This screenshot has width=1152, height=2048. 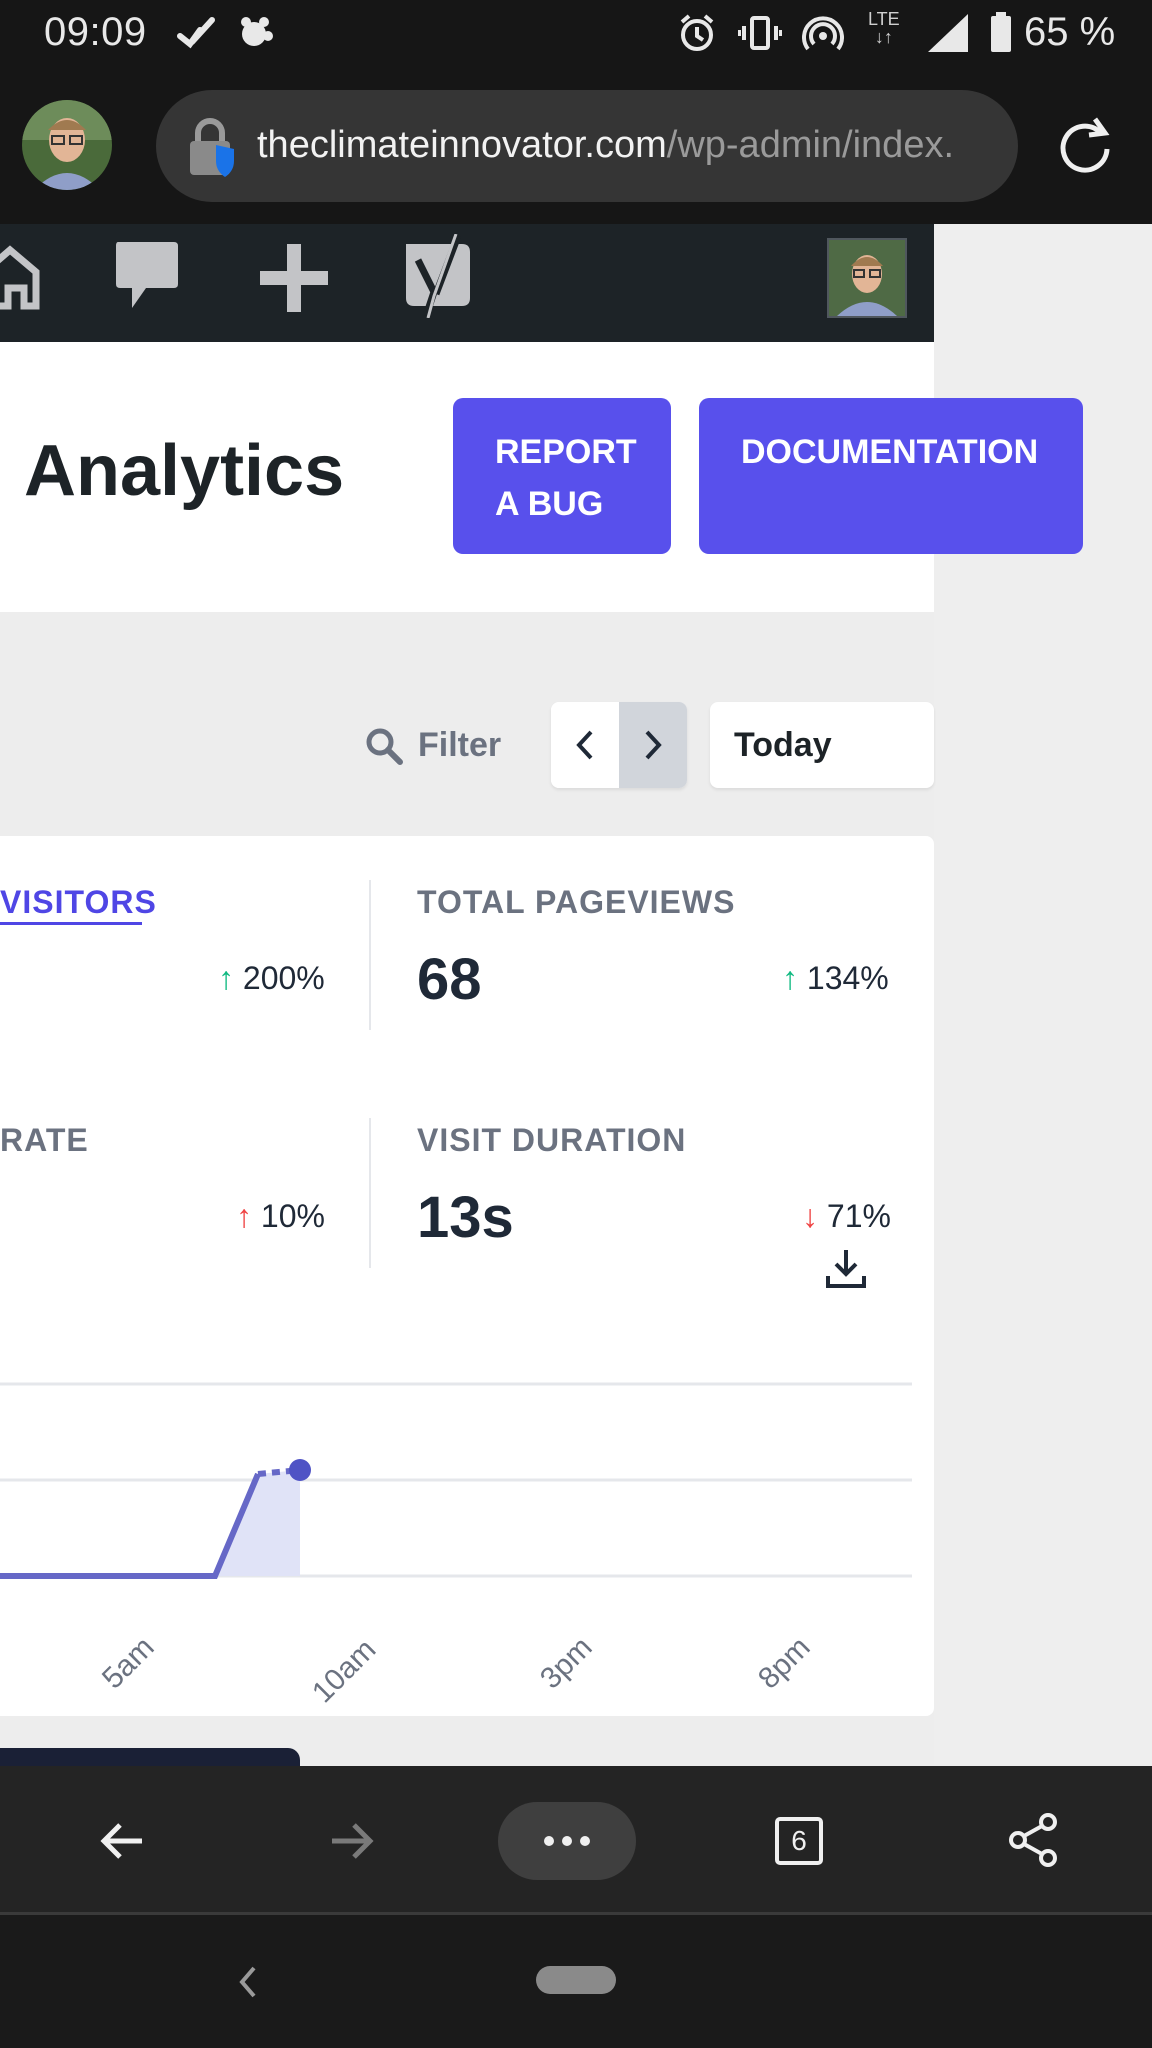 I want to click on period-select: Today, so click(x=822, y=745).